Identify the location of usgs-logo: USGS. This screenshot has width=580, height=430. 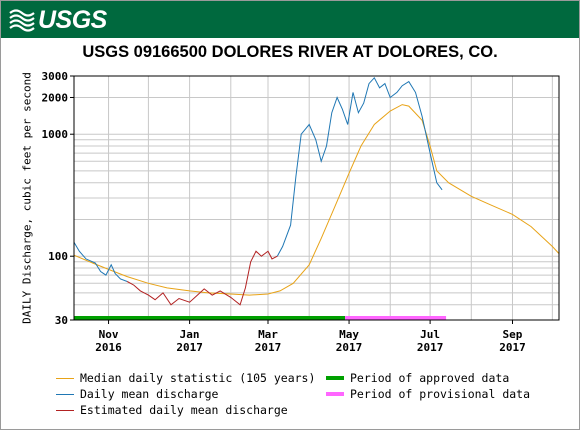
(58, 20).